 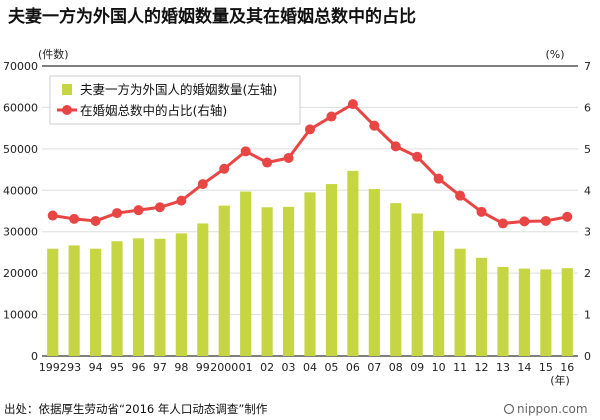 I want to click on left-tick-label: 20000, so click(x=20, y=273).